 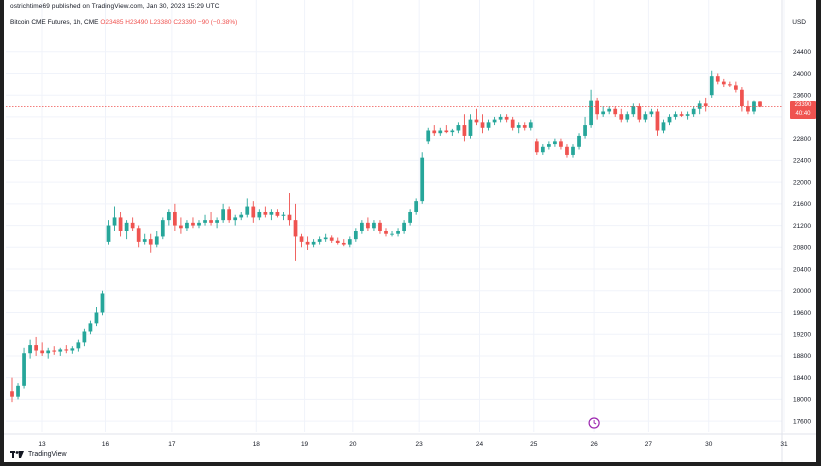 I want to click on clock-icon-hands, so click(x=595, y=422).